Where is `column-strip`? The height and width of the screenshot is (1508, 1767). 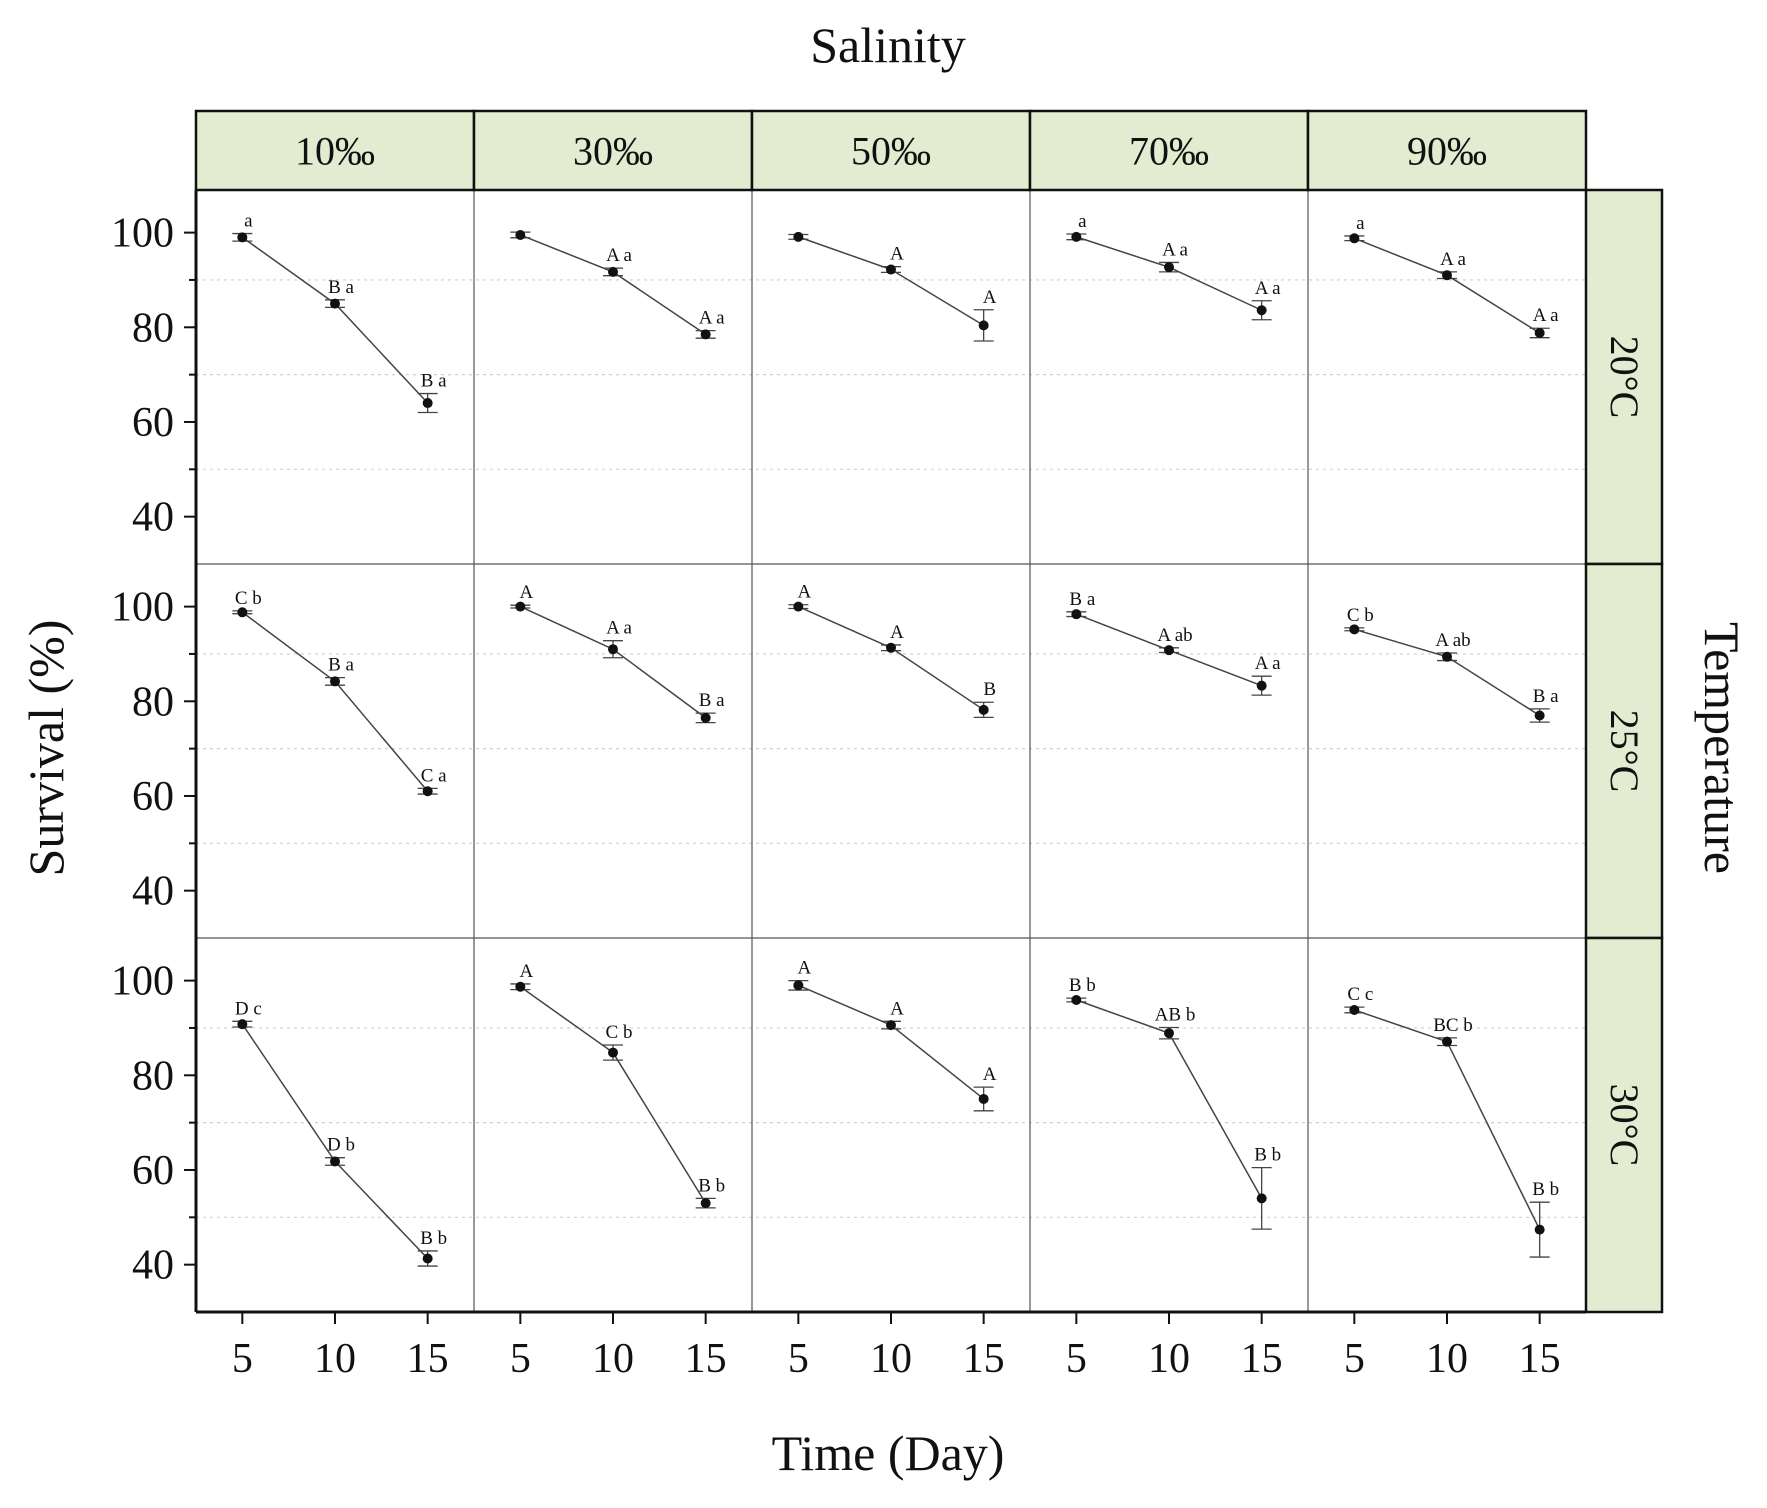
column-strip is located at coordinates (613, 150).